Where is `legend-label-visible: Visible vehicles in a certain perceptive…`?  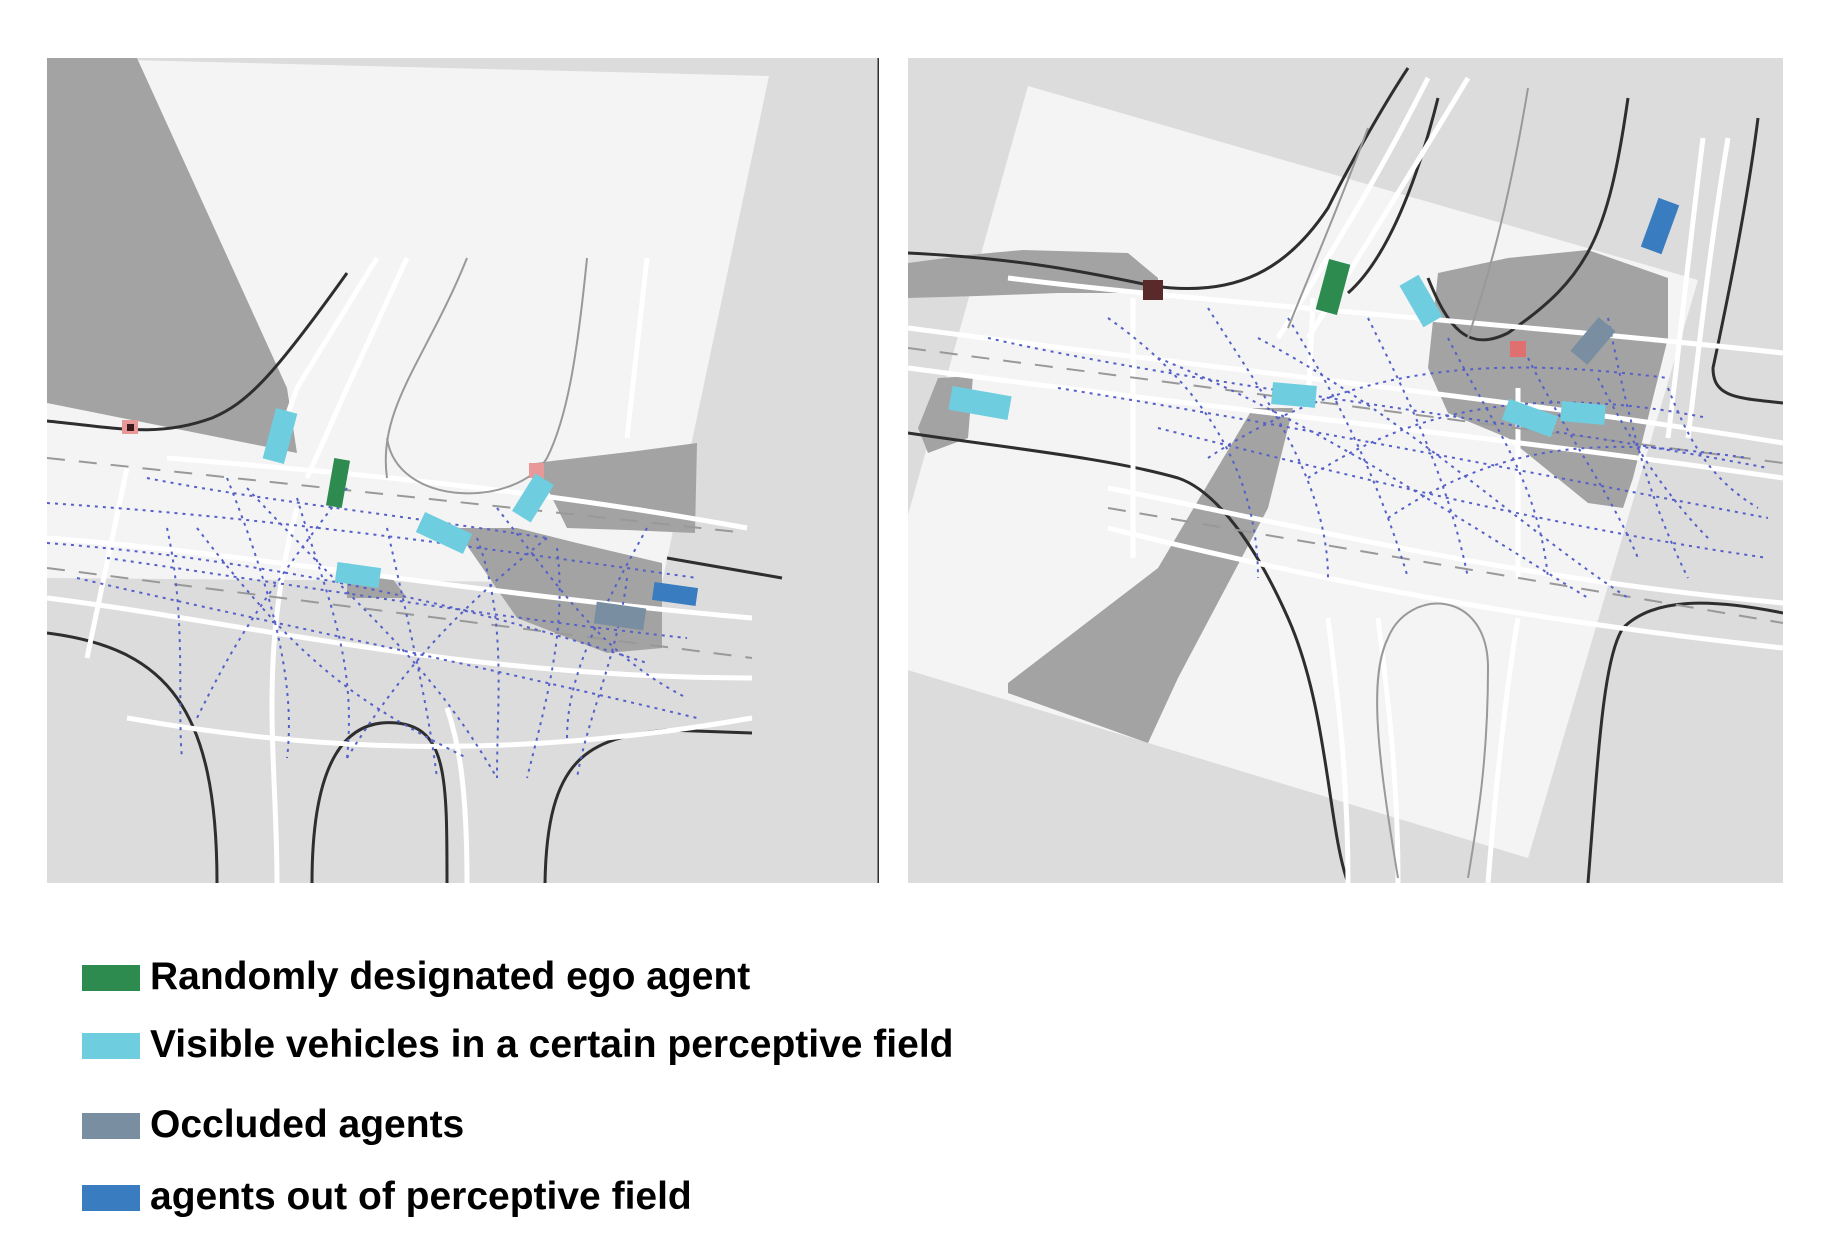
legend-label-visible: Visible vehicles in a certain perceptive… is located at coordinates (552, 1044).